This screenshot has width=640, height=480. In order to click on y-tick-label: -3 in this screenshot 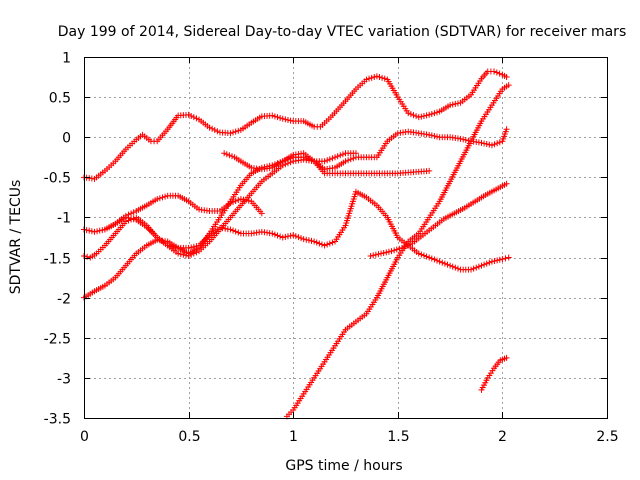, I will do `click(64, 380)`.